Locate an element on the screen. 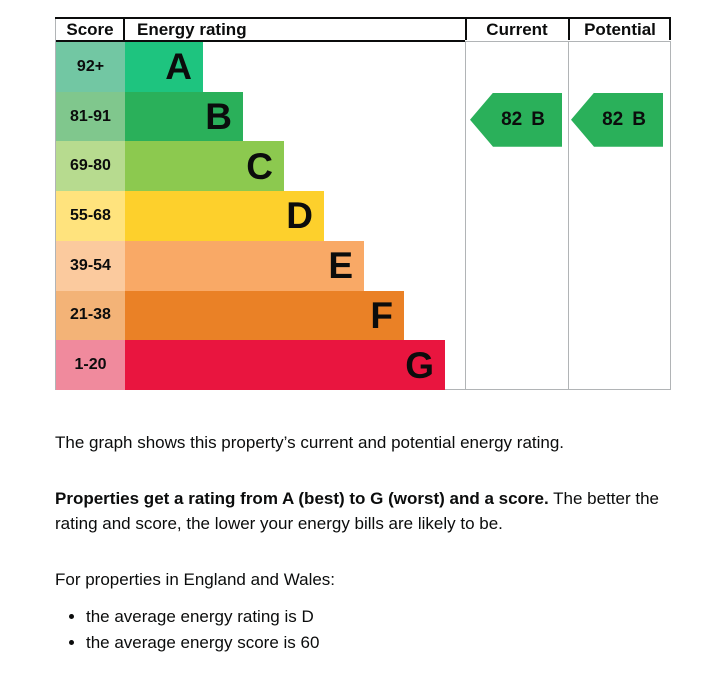 Image resolution: width=714 pixels, height=682 pixels. rating-row-f: 21-38 F is located at coordinates (362, 315).